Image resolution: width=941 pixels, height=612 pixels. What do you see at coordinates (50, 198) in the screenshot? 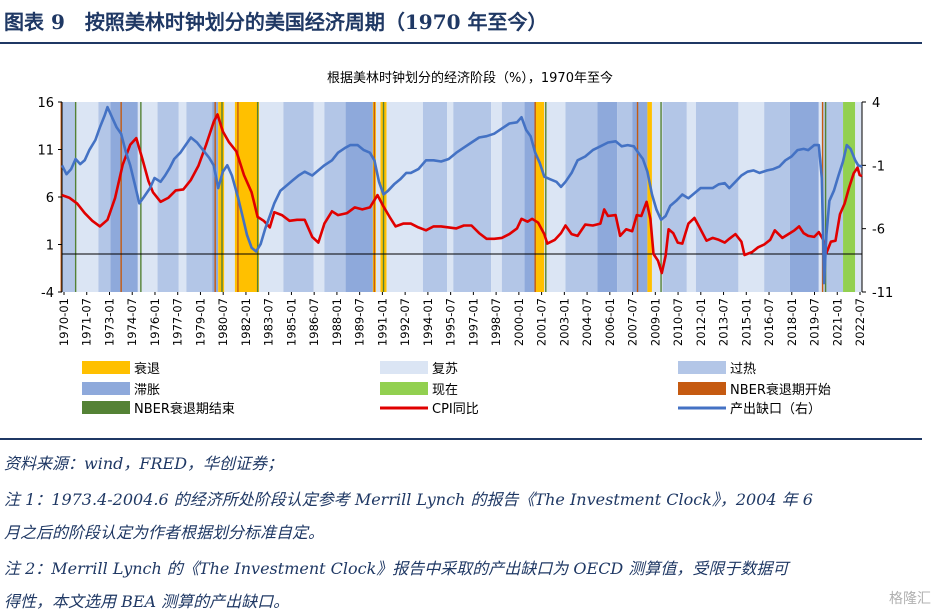
I see `left-tick-label: 6` at bounding box center [50, 198].